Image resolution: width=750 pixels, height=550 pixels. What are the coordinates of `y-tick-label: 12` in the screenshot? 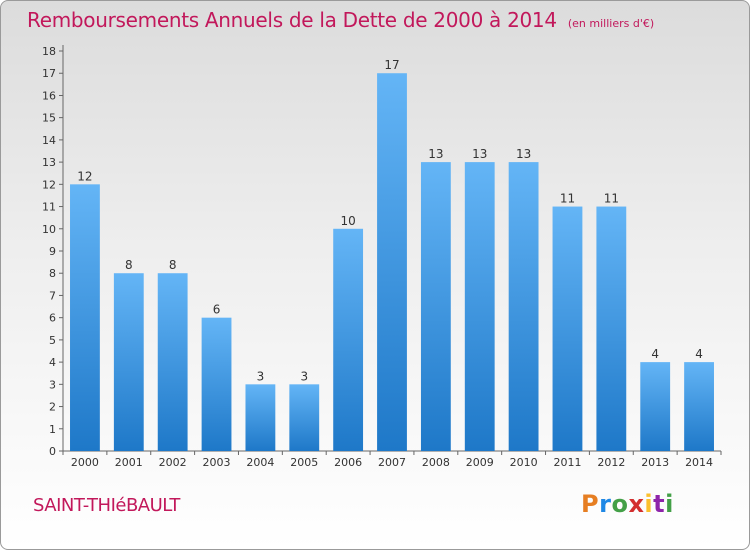 It's located at (49, 184).